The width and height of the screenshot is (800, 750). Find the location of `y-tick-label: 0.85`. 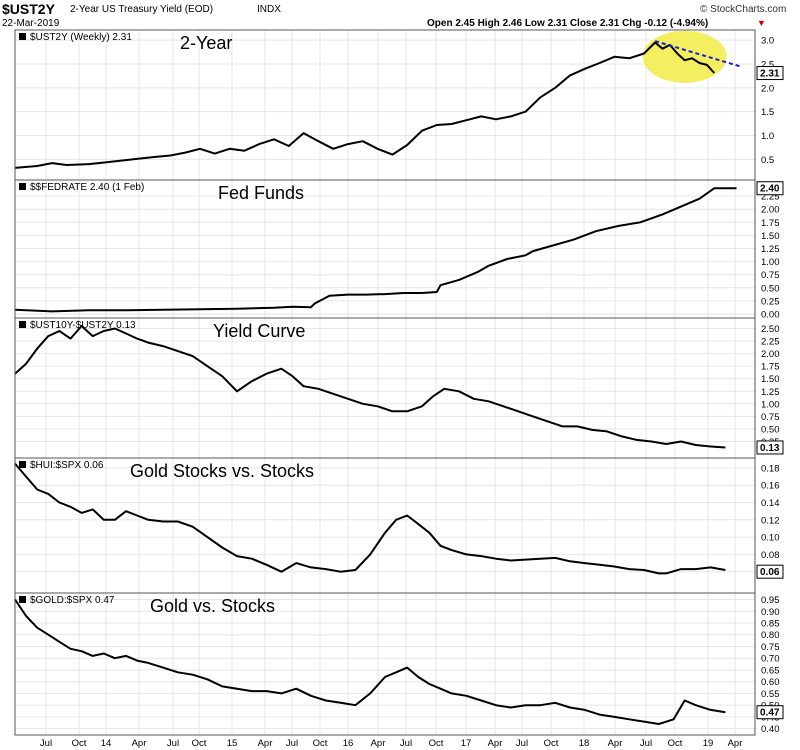

y-tick-label: 0.85 is located at coordinates (770, 624).